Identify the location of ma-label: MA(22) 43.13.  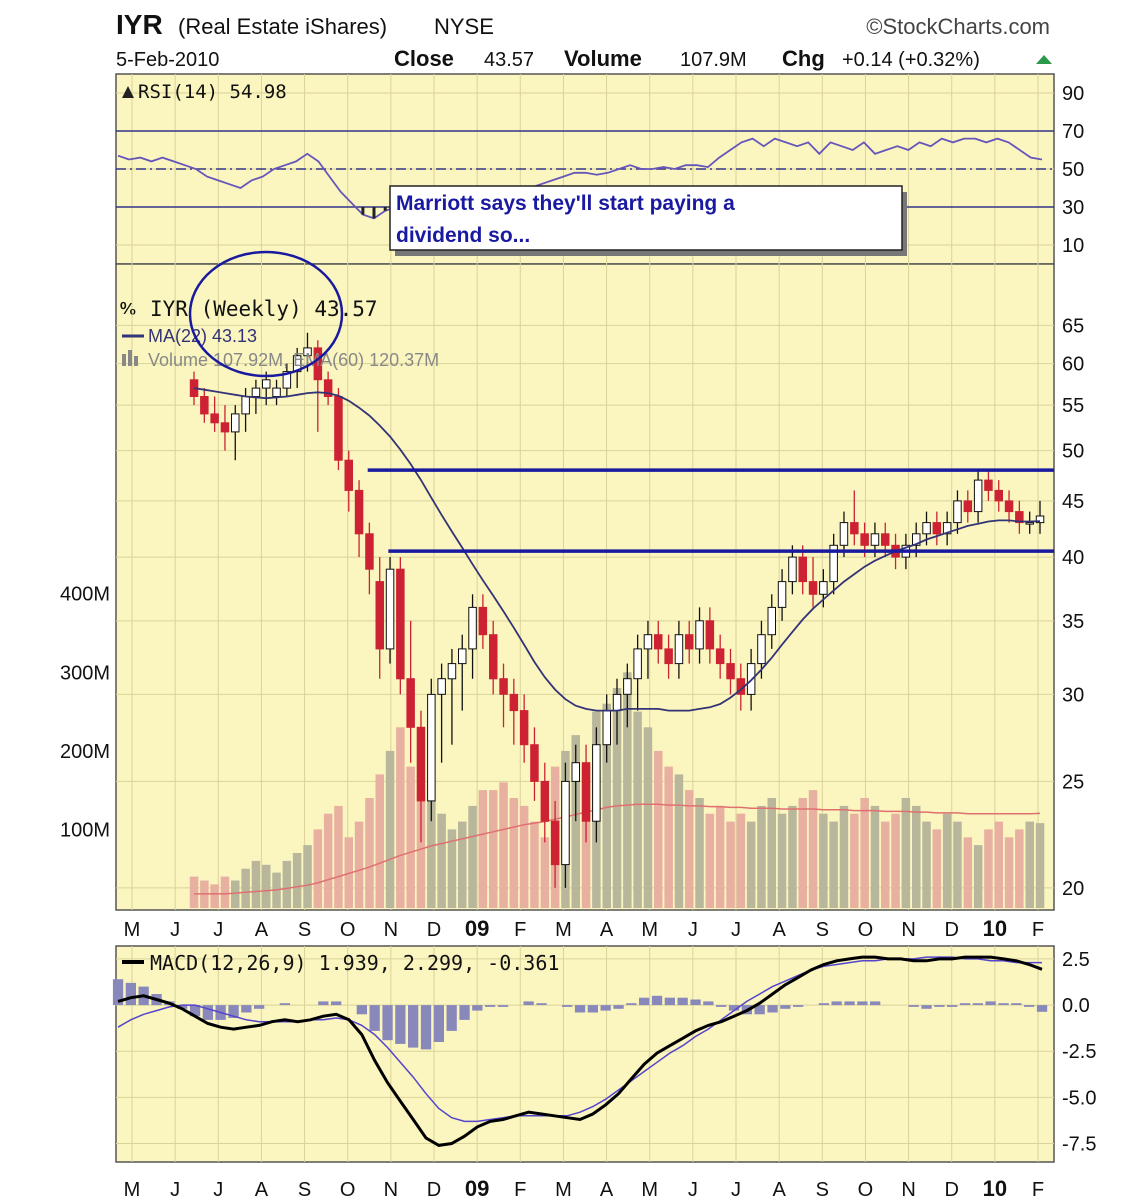
(202, 336).